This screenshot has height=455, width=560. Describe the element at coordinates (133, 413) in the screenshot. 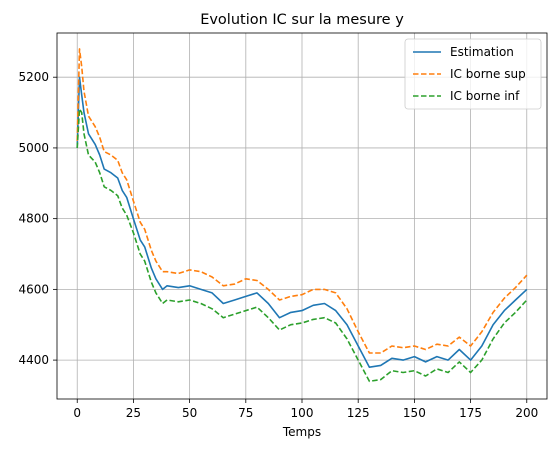

I see `x-tick-label: 25` at that location.